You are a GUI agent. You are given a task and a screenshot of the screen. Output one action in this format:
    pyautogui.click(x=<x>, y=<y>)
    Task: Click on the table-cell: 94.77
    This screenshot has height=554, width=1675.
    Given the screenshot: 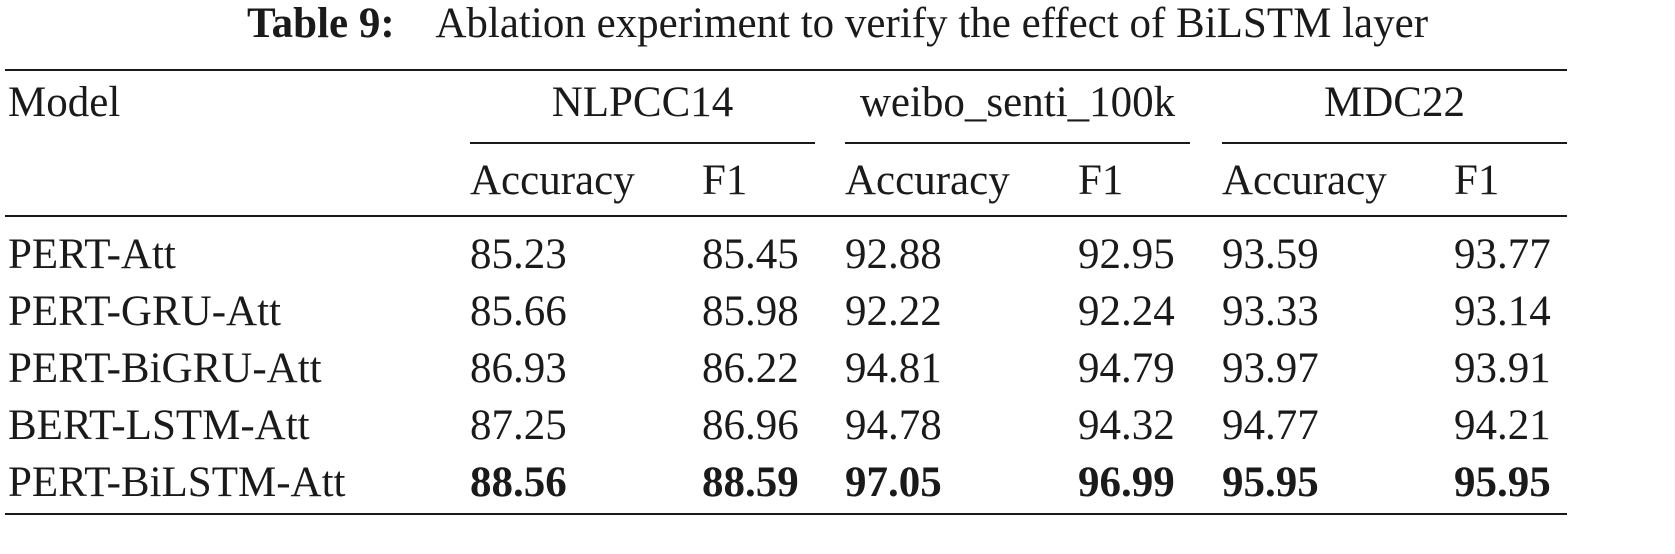 What is the action you would take?
    pyautogui.click(x=1270, y=425)
    